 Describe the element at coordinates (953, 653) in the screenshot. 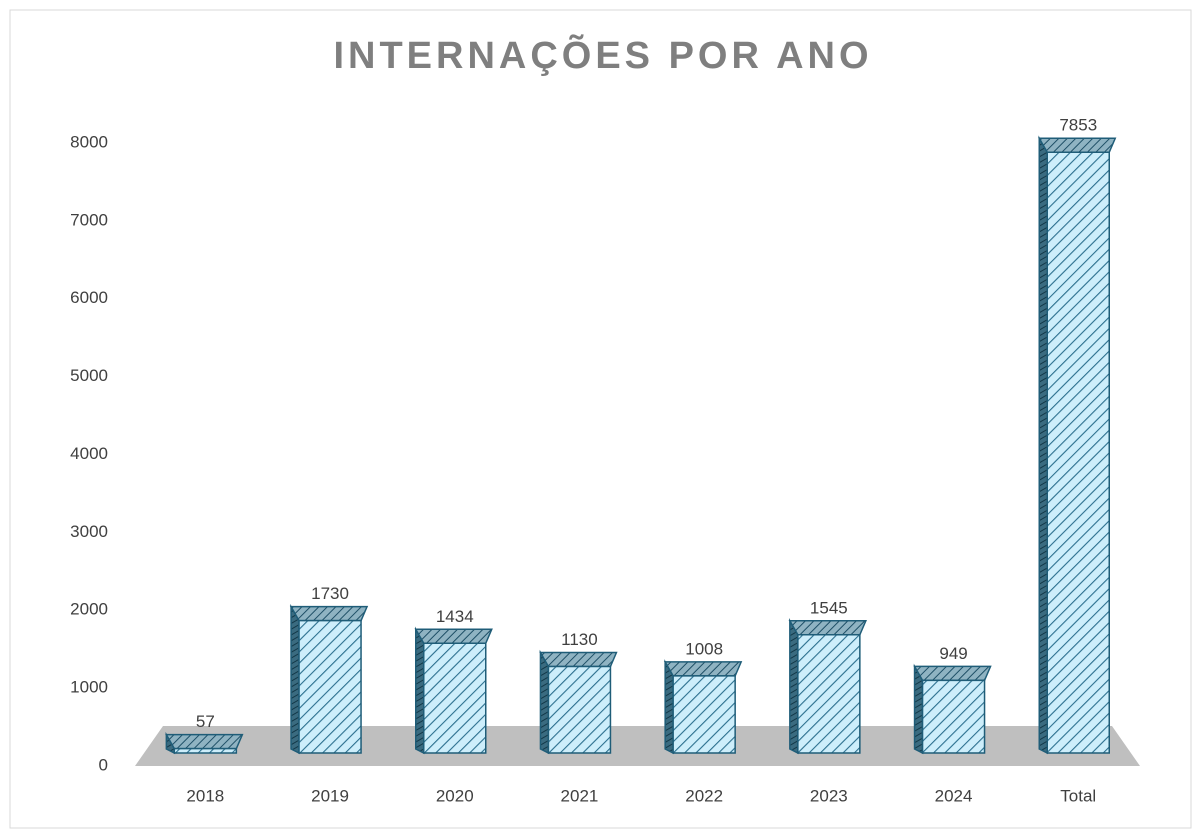

I see `value-label: 949` at that location.